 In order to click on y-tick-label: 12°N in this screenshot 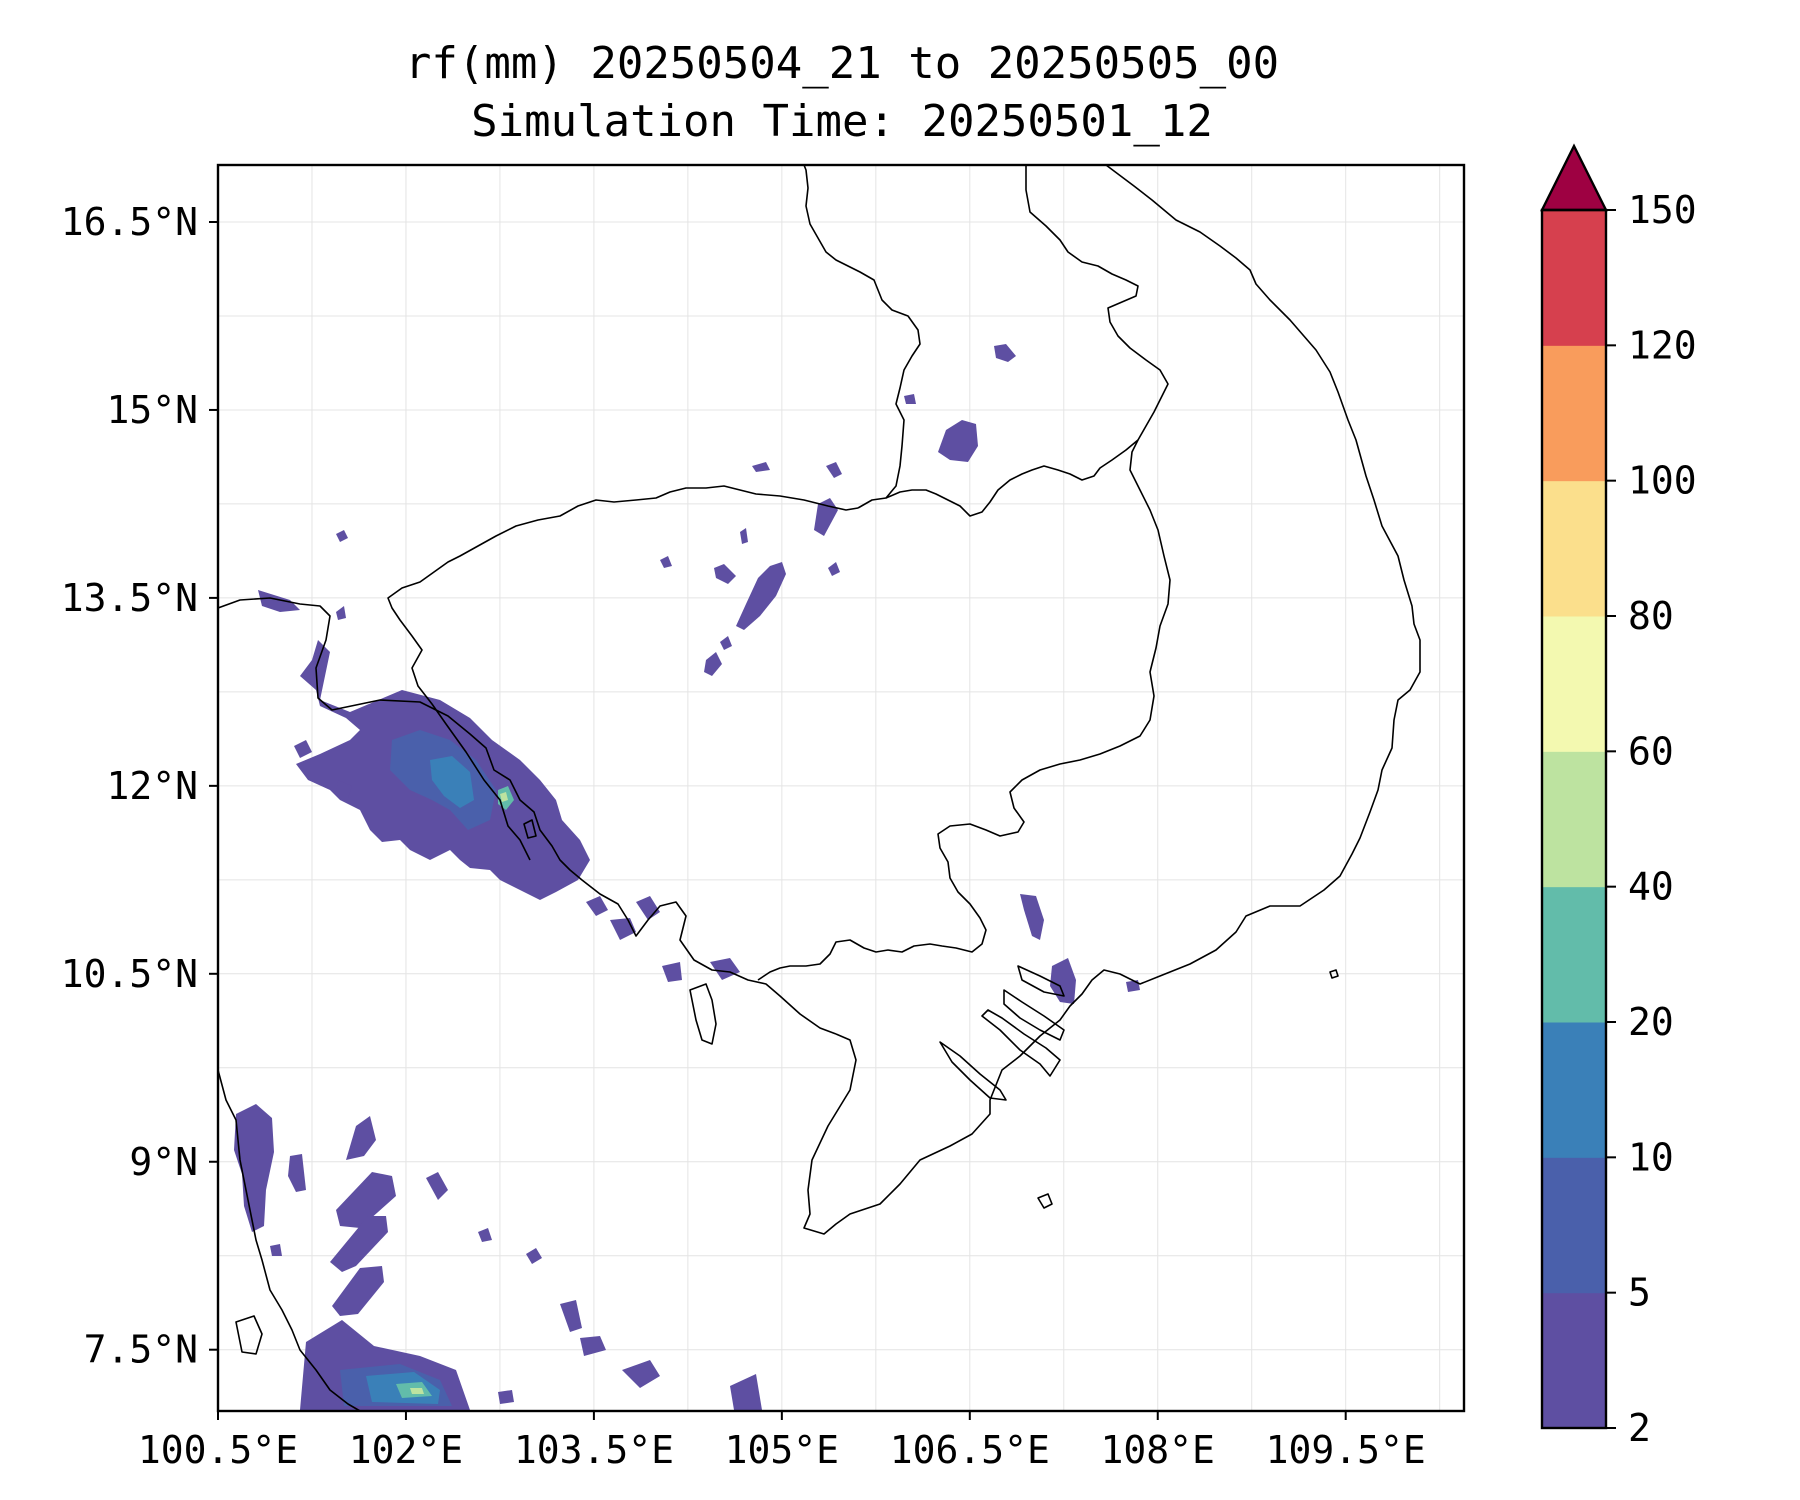, I will do `click(152, 786)`.